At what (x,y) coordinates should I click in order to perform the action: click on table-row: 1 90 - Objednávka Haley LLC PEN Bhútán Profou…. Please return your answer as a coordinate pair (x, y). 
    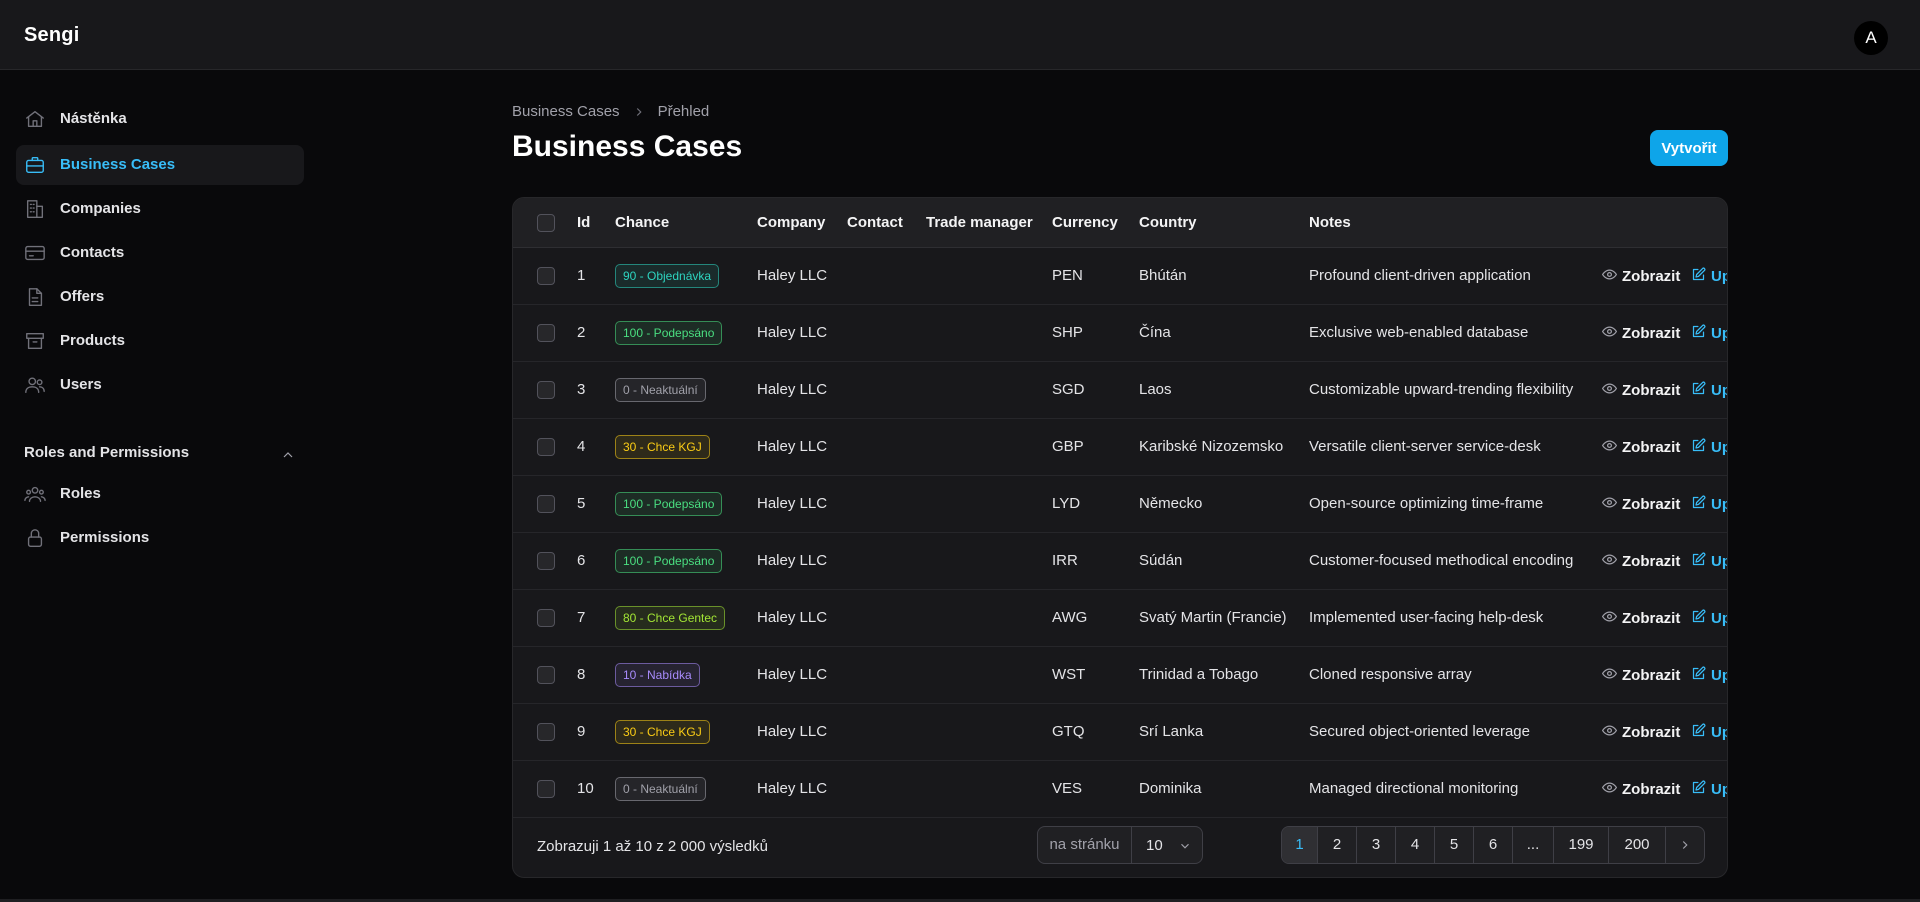
    Looking at the image, I should click on (1120, 276).